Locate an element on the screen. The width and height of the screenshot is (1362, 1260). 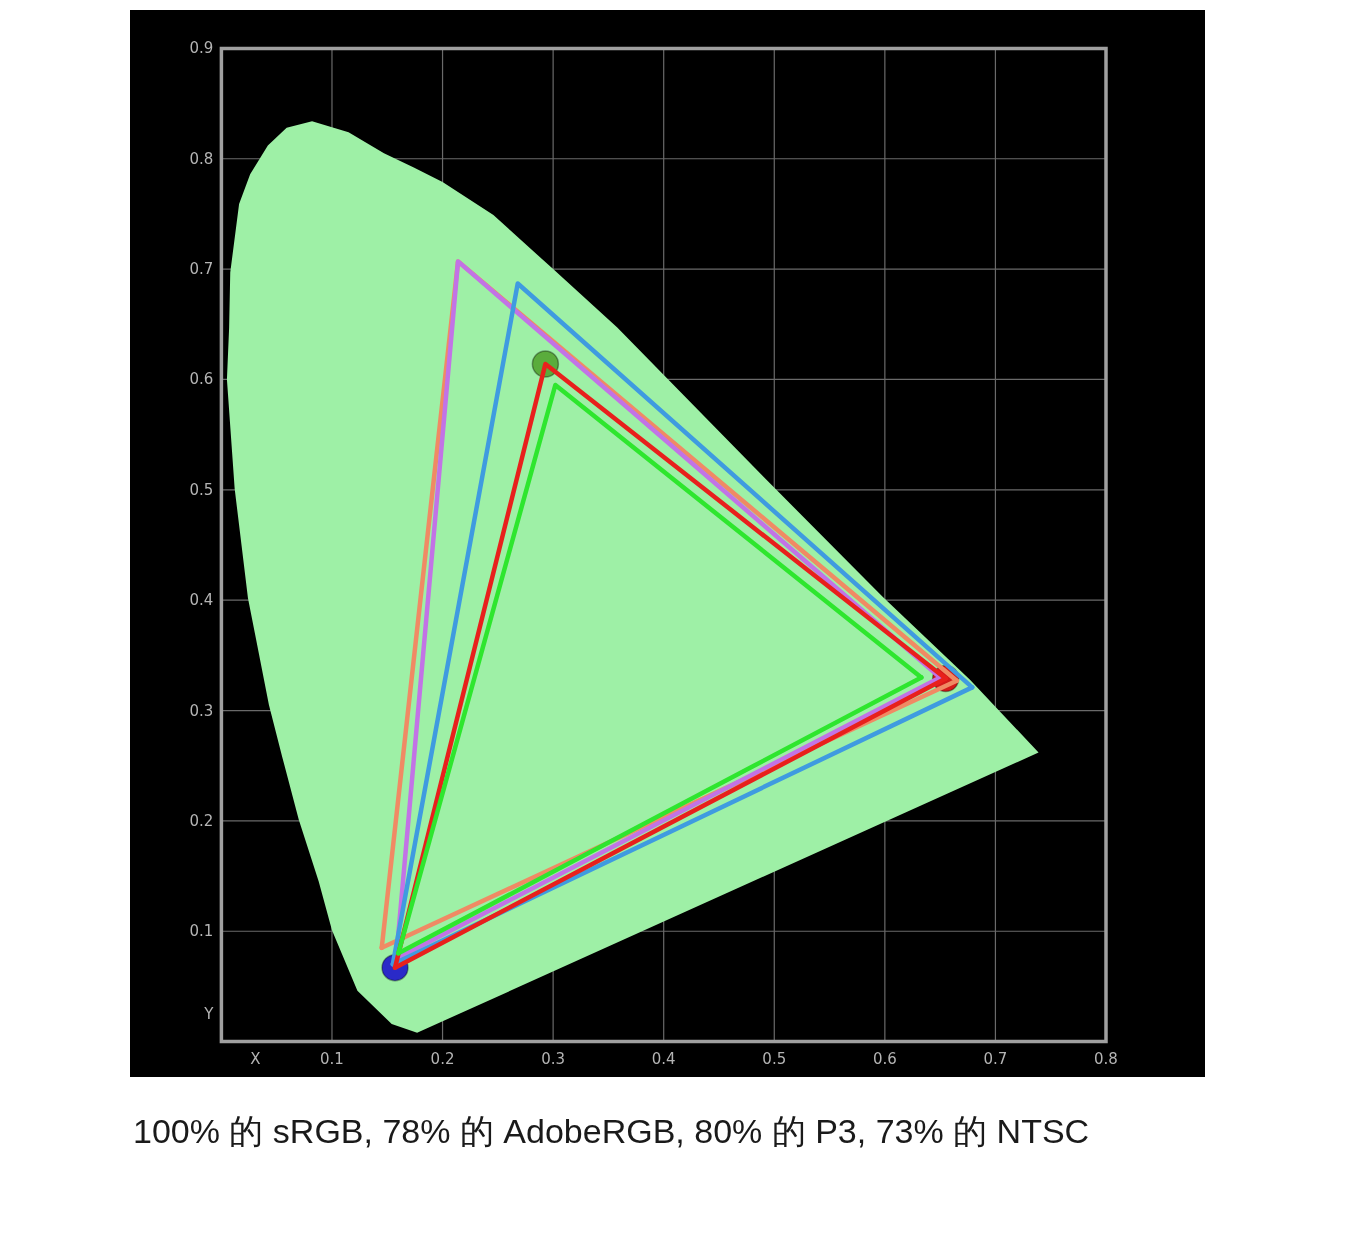
y-tick-label: 0.2 is located at coordinates (201, 820).